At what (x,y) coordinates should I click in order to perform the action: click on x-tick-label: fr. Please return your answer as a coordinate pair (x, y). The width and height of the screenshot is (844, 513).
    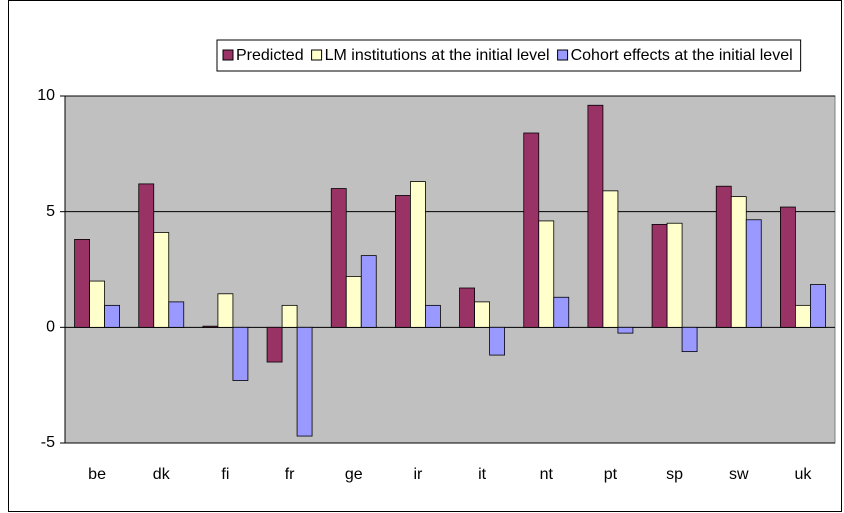
    Looking at the image, I should click on (290, 474).